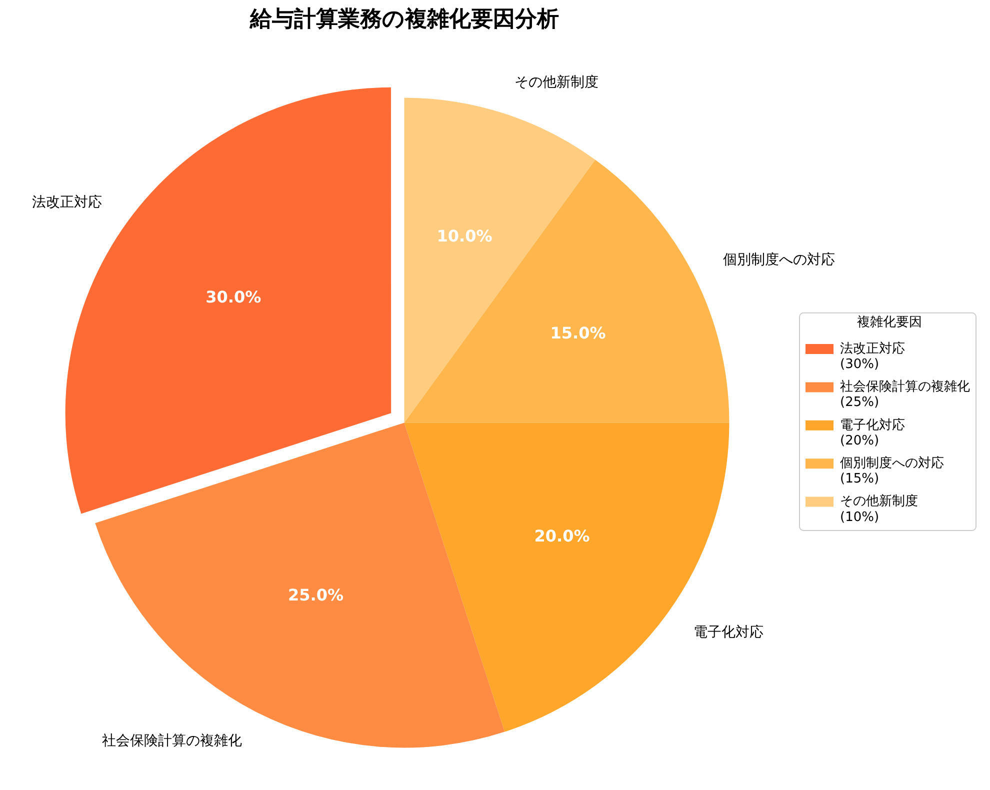  I want to click on data-label: 15.0%, so click(578, 332).